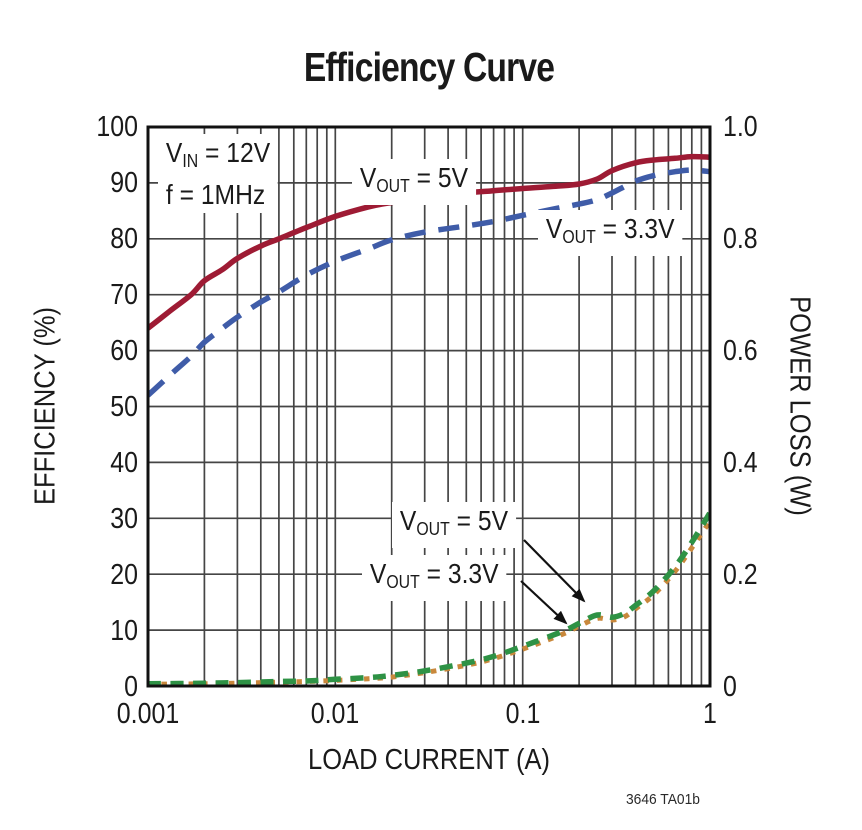 This screenshot has height=830, width=862. I want to click on y-right-tick-0.8: 0.8, so click(740, 239).